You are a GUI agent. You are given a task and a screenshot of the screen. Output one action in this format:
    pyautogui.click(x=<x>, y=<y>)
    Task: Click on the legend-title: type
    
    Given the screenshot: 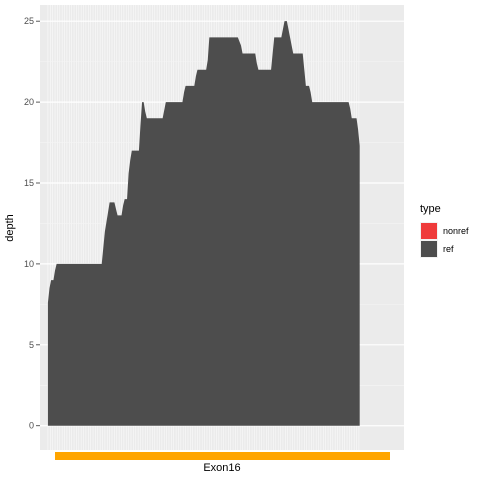 What is the action you would take?
    pyautogui.click(x=430, y=209)
    